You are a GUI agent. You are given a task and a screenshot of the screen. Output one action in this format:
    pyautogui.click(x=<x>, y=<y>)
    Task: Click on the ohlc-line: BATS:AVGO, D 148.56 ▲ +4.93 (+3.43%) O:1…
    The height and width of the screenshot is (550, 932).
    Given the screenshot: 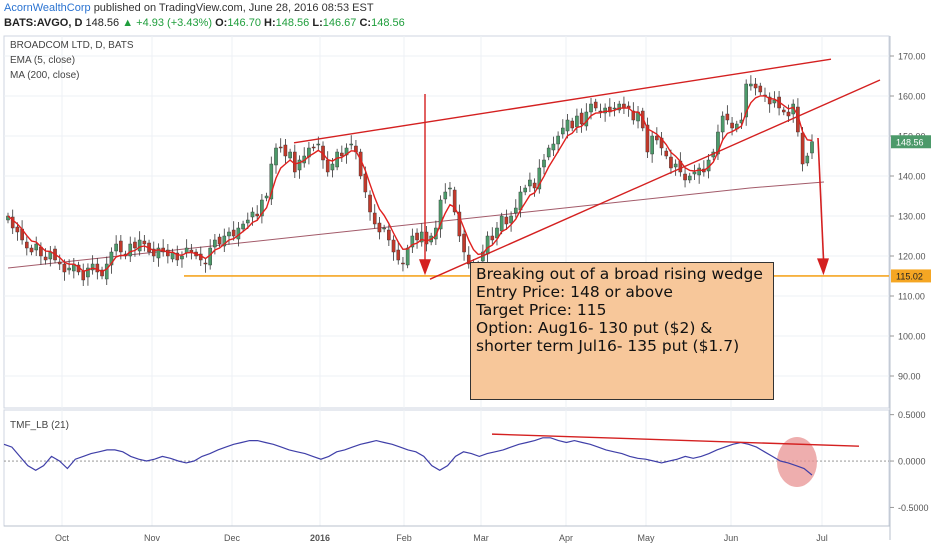 What is the action you would take?
    pyautogui.click(x=204, y=23)
    